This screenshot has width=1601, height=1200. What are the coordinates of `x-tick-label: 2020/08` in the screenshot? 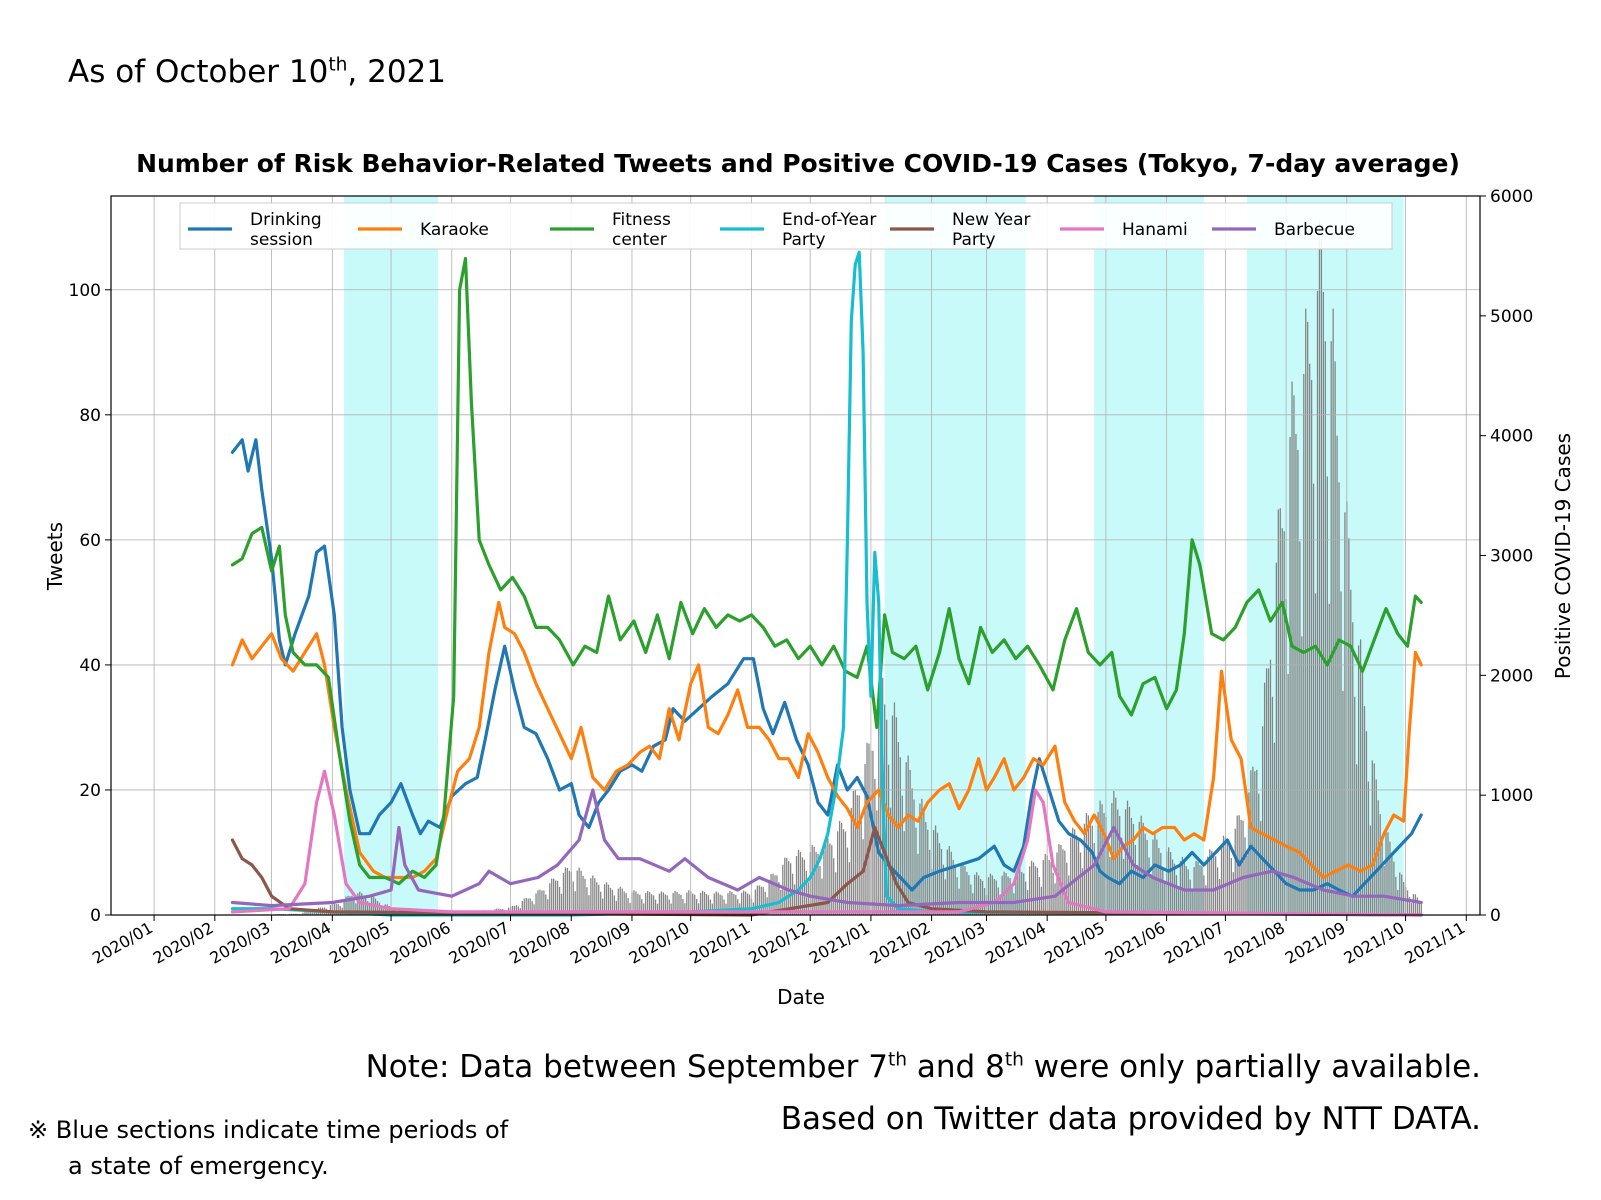 It's located at (539, 943).